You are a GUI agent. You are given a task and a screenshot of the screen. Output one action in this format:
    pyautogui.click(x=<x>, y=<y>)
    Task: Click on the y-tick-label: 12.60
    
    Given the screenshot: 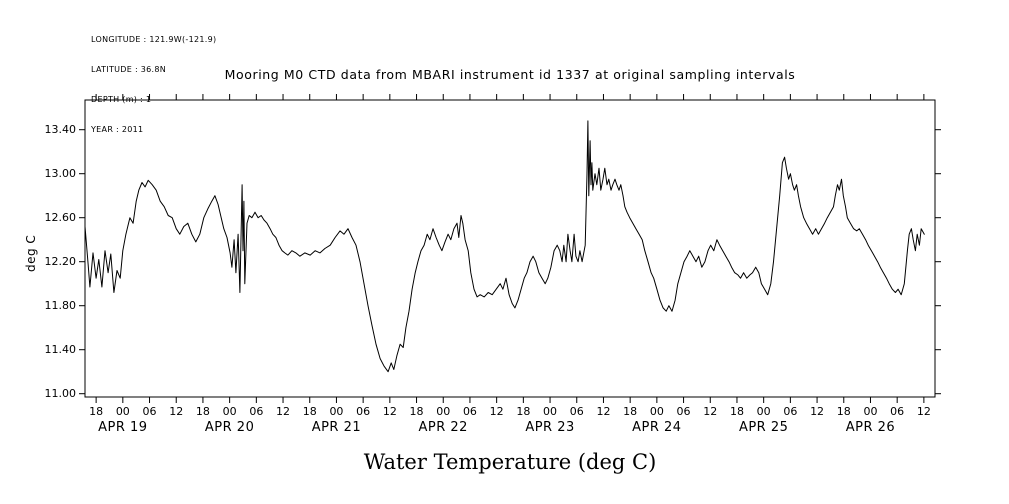 What is the action you would take?
    pyautogui.click(x=61, y=217)
    